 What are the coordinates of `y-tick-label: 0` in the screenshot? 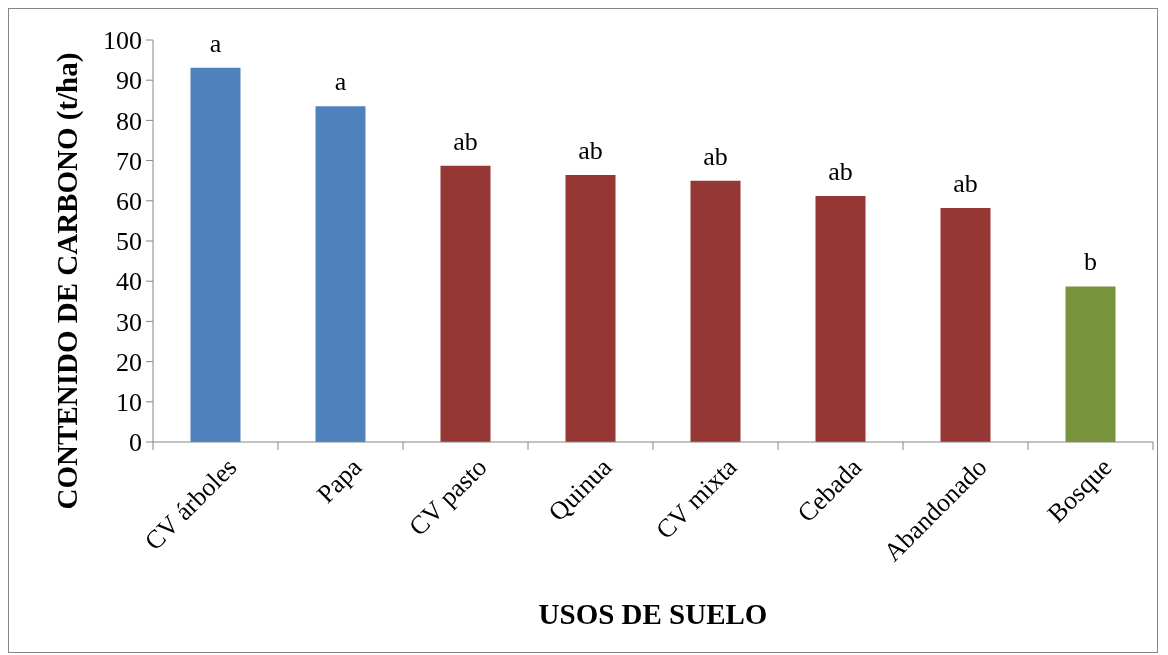 It's located at (135, 443).